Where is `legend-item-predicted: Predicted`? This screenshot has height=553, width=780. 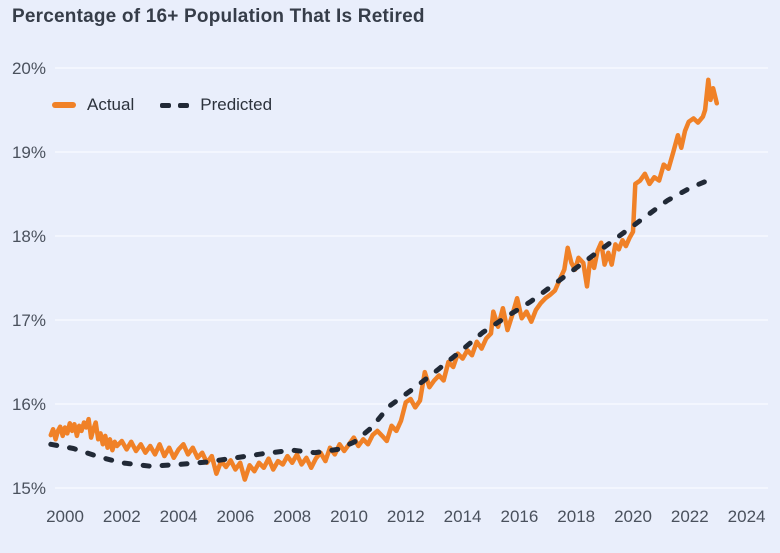
legend-item-predicted: Predicted is located at coordinates (216, 105).